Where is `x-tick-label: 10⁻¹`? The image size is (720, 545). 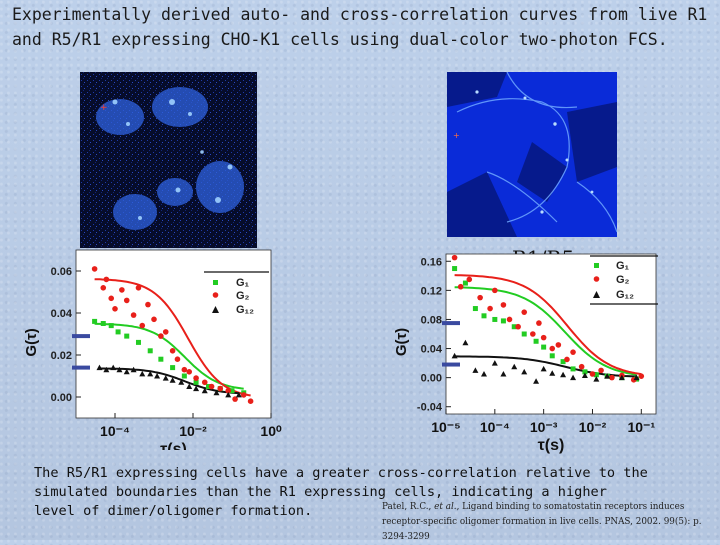
x-tick-label: 10⁻¹ is located at coordinates (641, 427).